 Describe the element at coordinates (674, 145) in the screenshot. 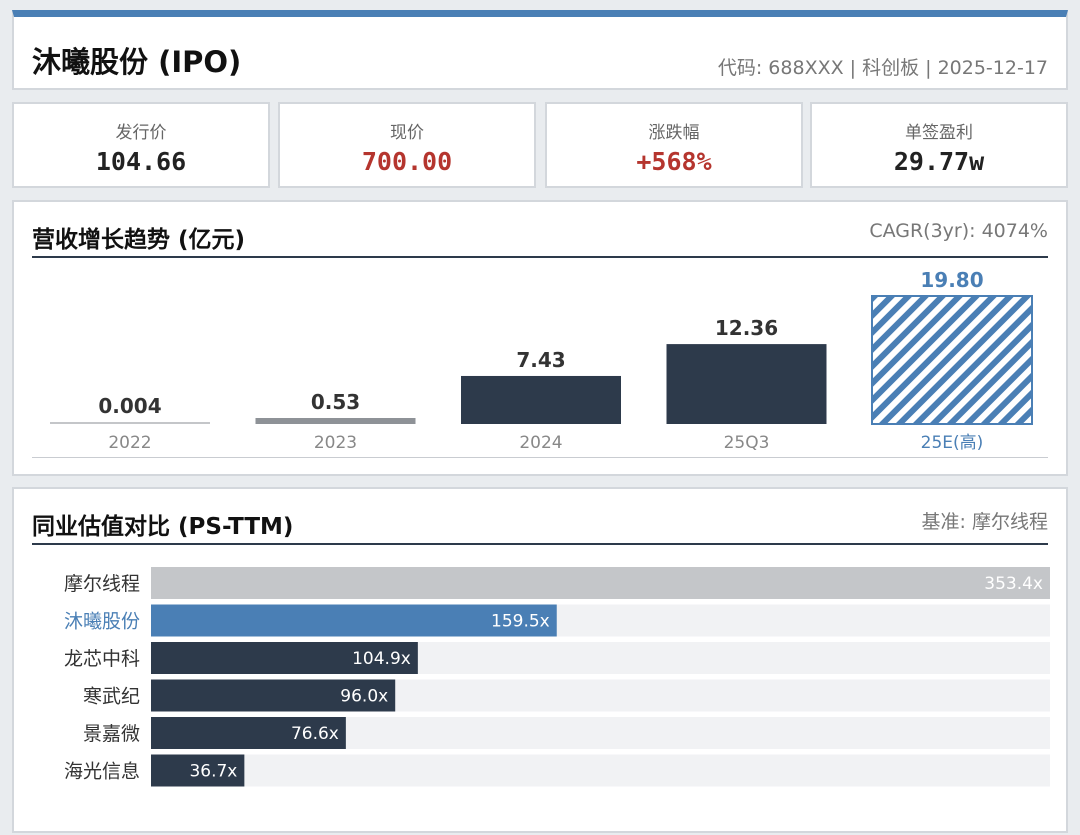

I see `kpi-change: 涨跌幅 +568%` at that location.